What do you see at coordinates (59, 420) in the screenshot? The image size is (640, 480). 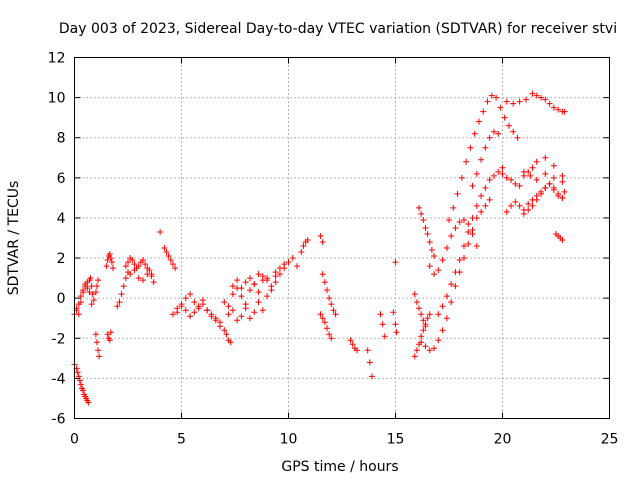 I see `y-tick-label: -6` at bounding box center [59, 420].